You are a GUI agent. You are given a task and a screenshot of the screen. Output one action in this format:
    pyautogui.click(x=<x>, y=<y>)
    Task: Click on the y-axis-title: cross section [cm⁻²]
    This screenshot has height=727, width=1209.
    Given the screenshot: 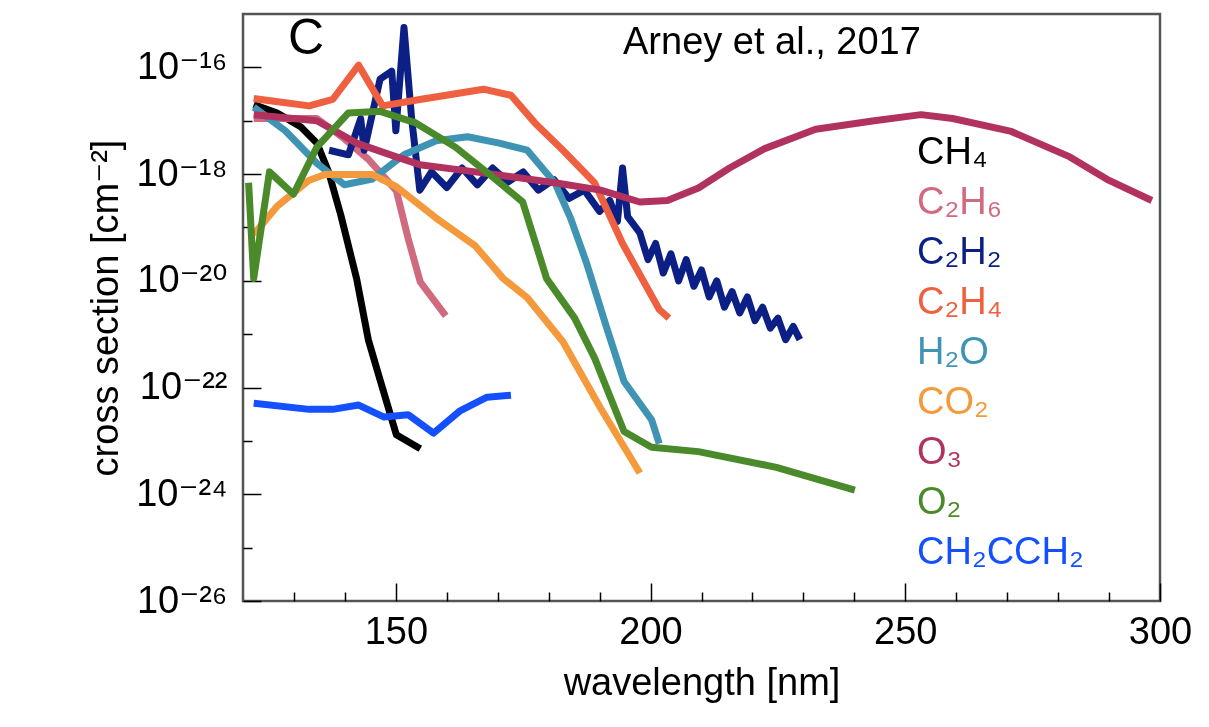 What is the action you would take?
    pyautogui.click(x=105, y=308)
    